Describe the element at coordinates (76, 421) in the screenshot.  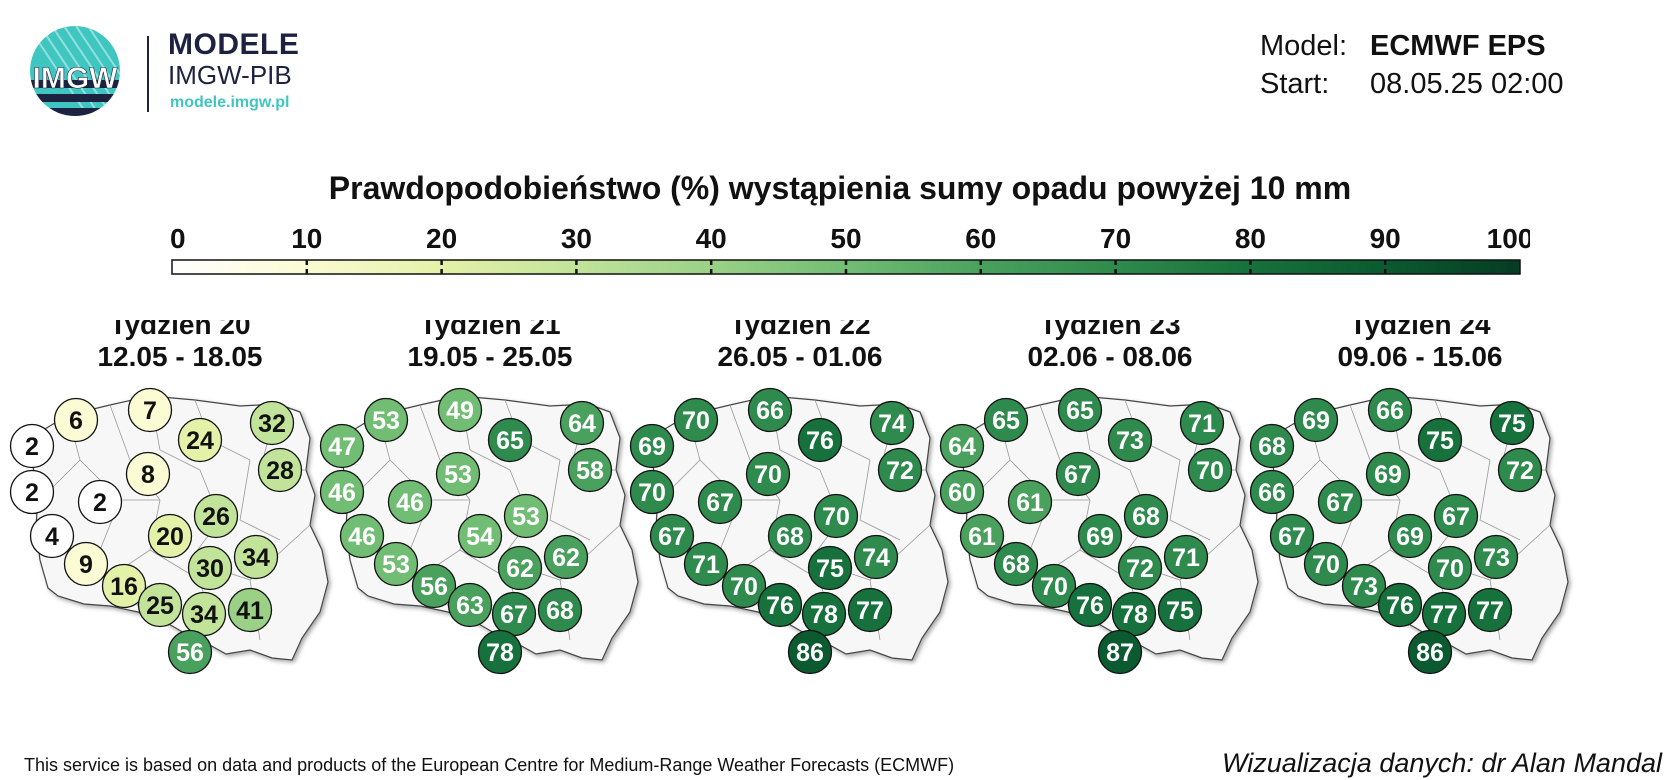
I see `probability-value: 6` at that location.